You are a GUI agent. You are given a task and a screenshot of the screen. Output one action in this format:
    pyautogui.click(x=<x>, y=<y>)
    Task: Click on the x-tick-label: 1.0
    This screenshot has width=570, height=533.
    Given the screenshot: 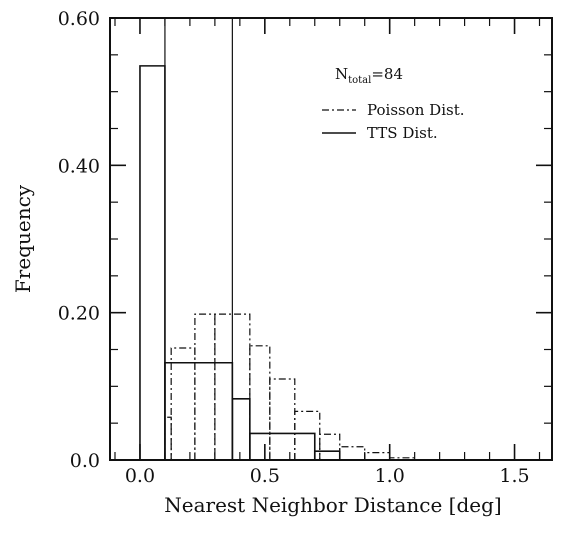 What is the action you would take?
    pyautogui.click(x=390, y=476)
    